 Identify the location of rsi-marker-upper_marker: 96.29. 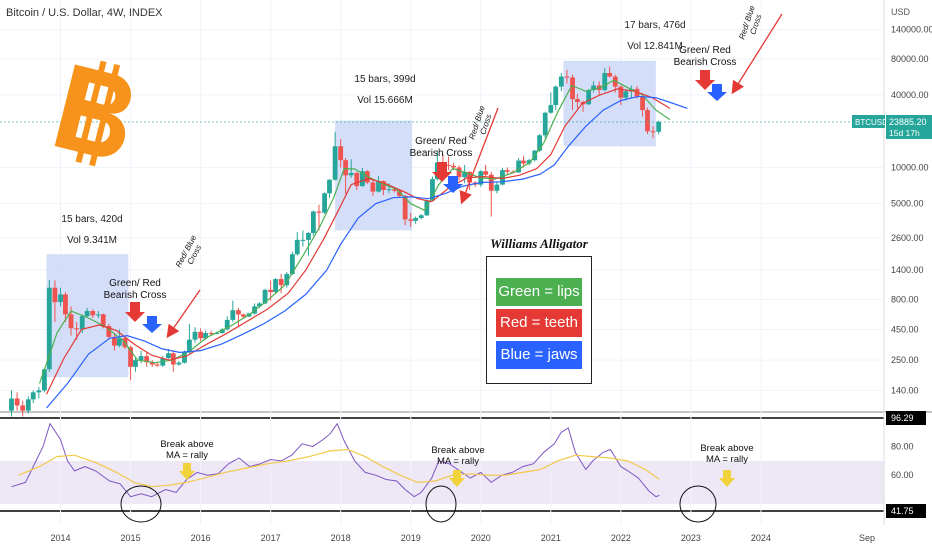
(902, 418).